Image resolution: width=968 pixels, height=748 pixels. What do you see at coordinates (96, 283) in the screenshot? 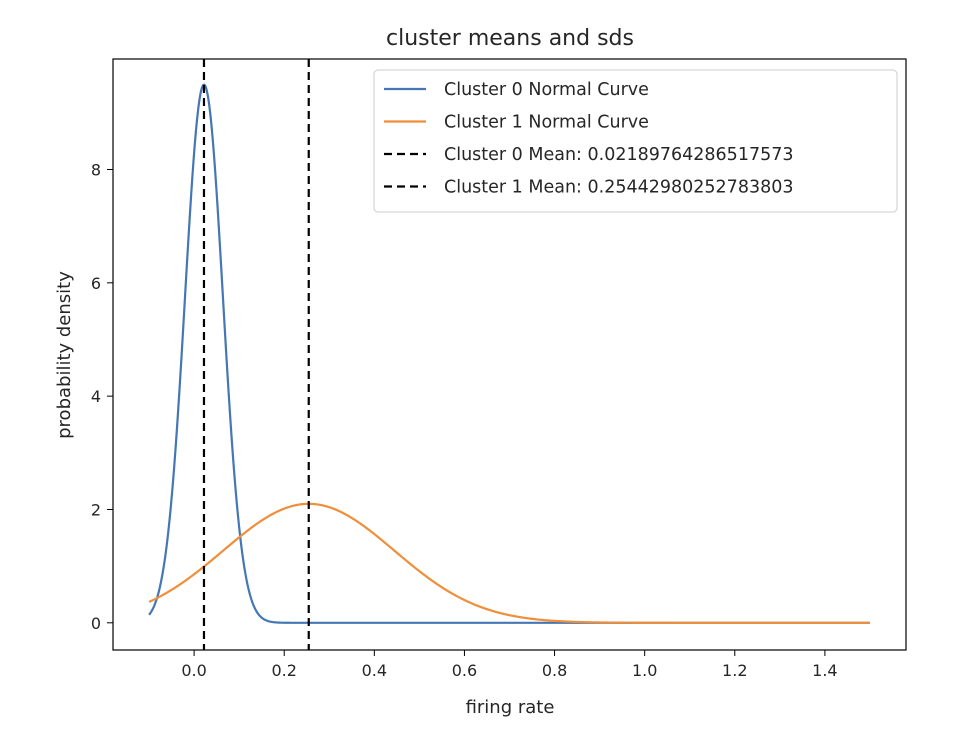
I see `y-tick-label: 6` at bounding box center [96, 283].